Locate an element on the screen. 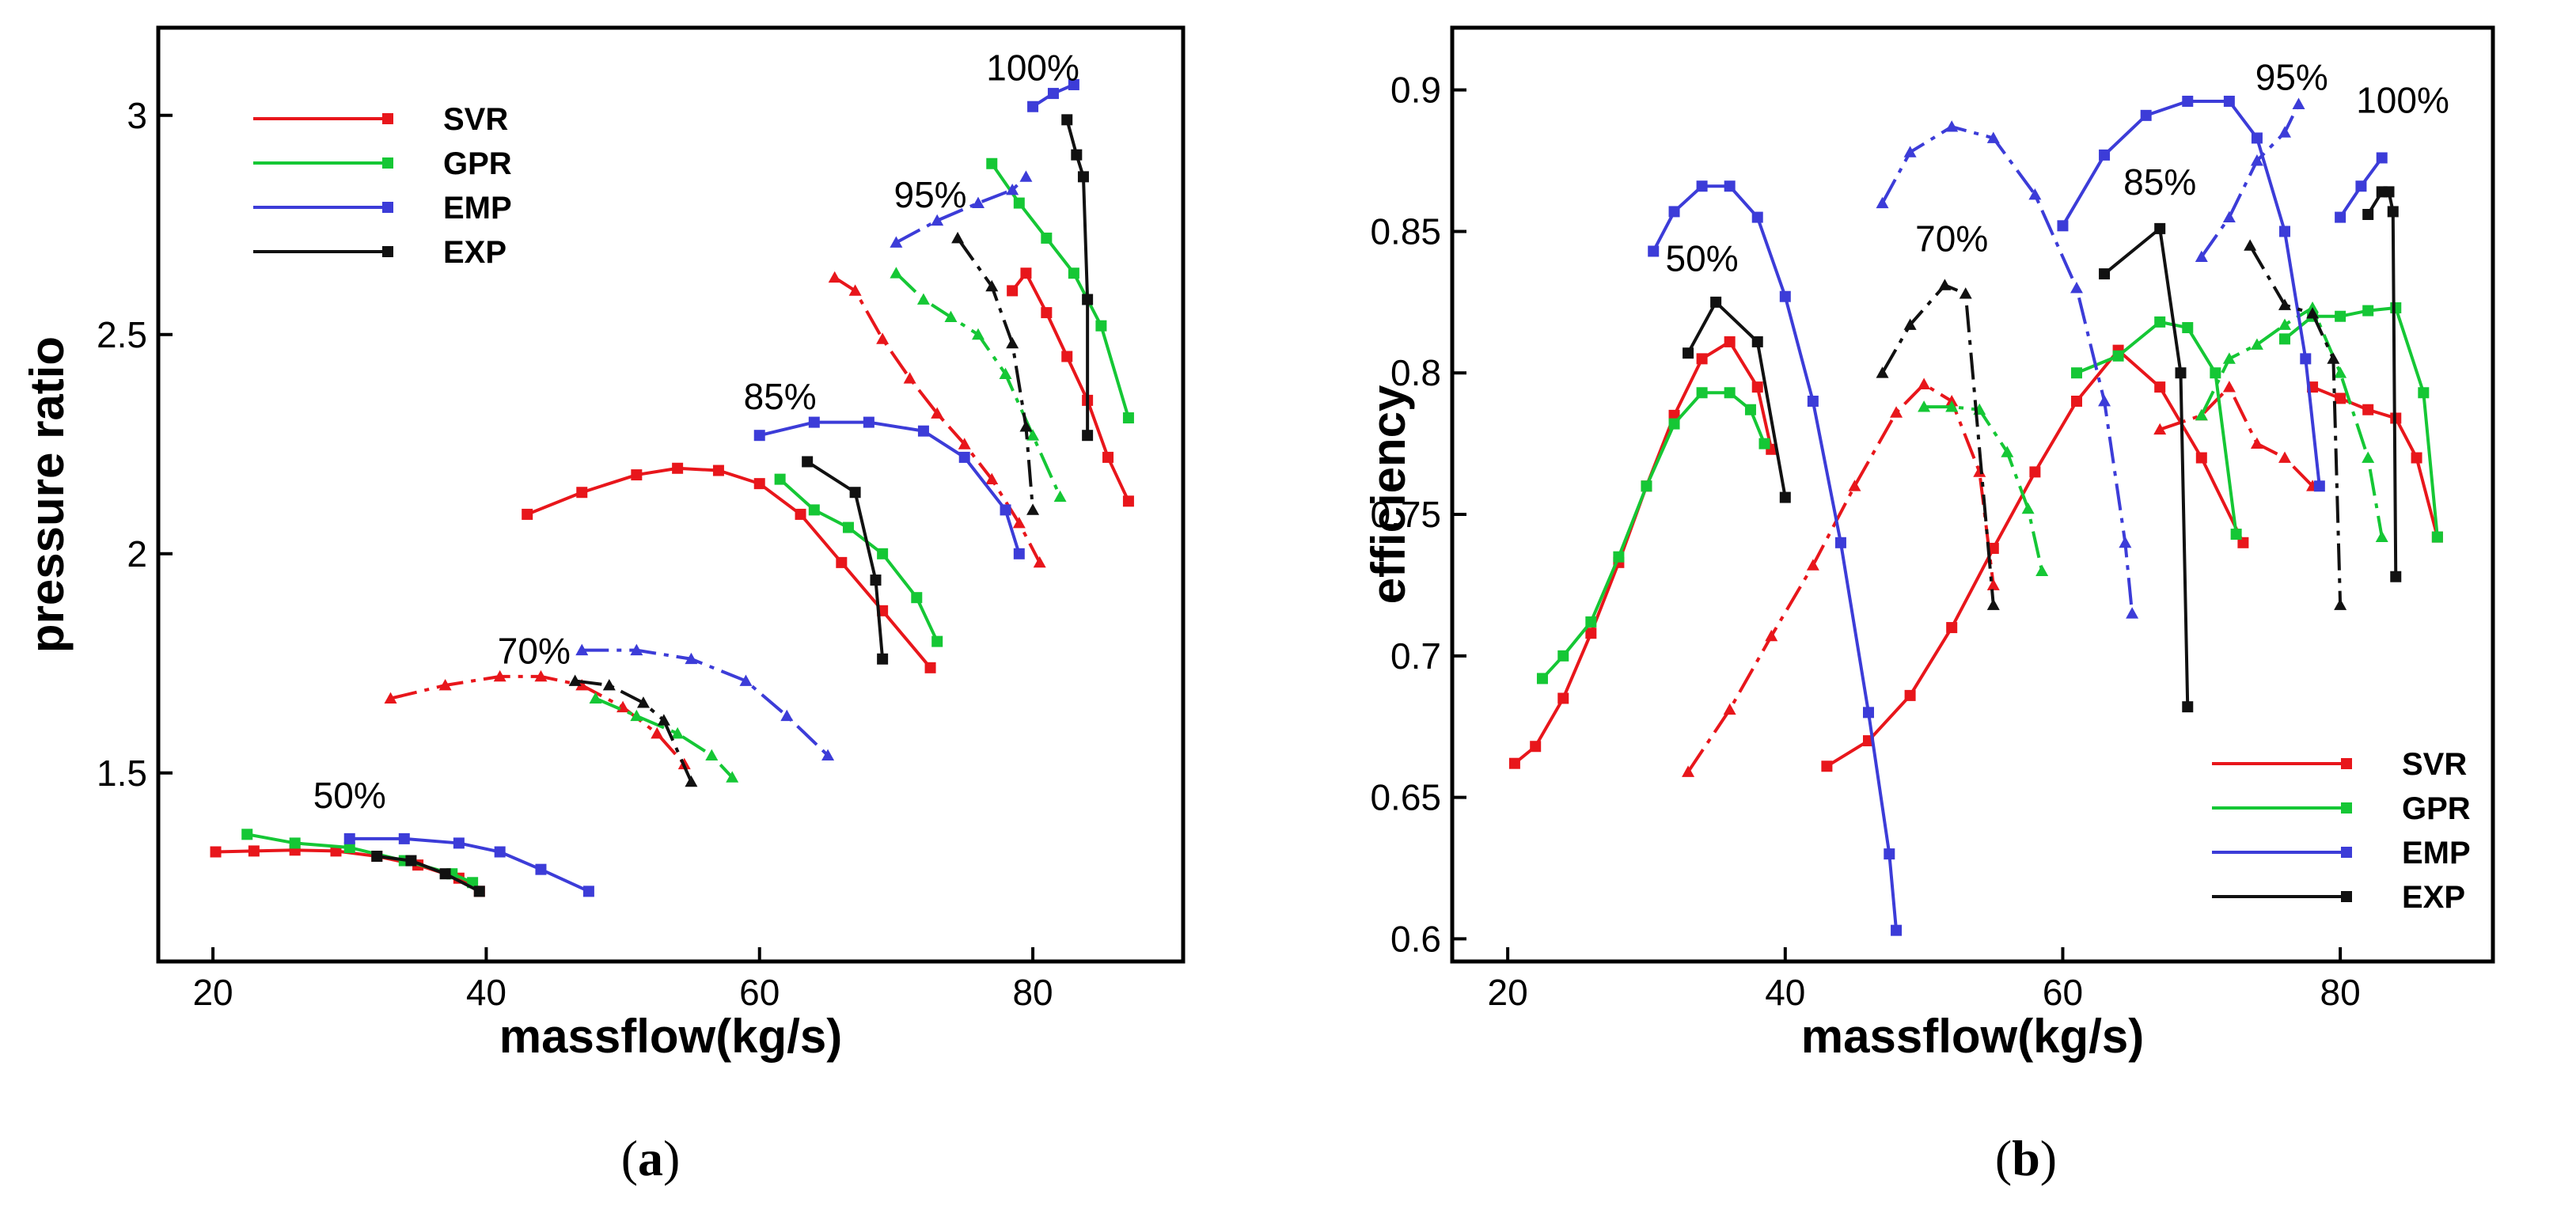  series-exp-85pct is located at coordinates (2146, 467).